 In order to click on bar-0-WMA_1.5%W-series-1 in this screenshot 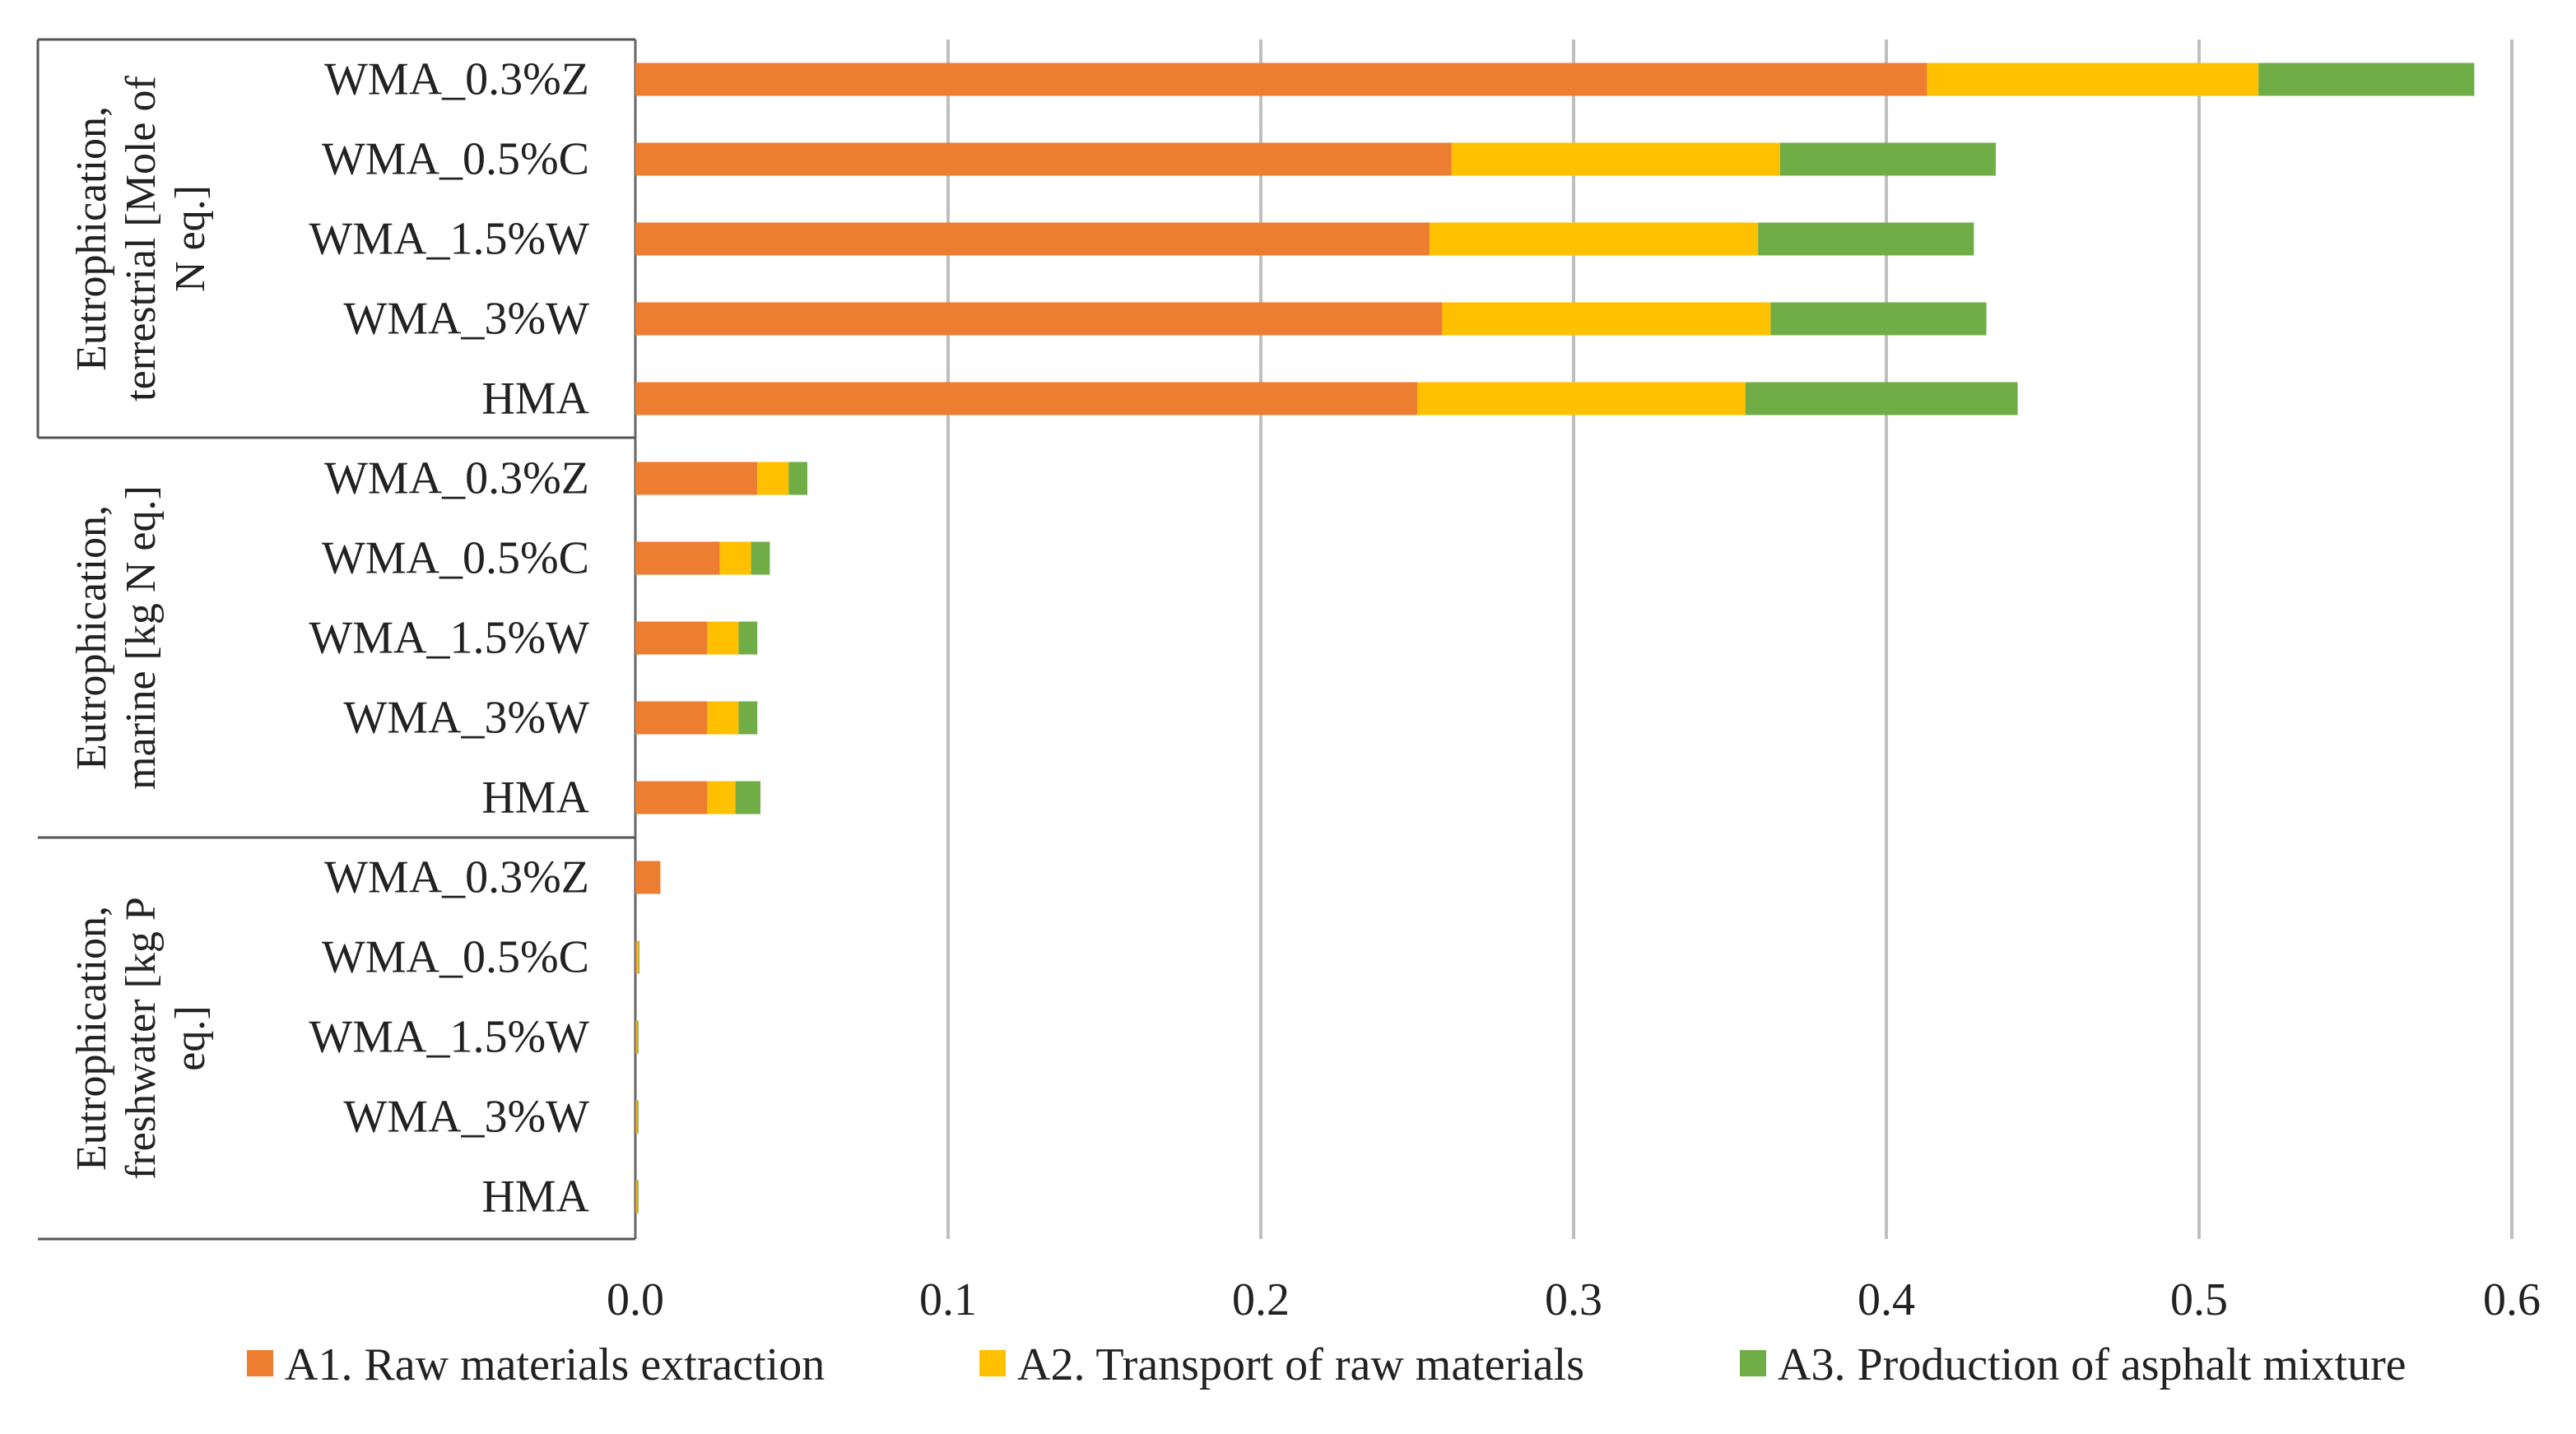, I will do `click(1032, 239)`.